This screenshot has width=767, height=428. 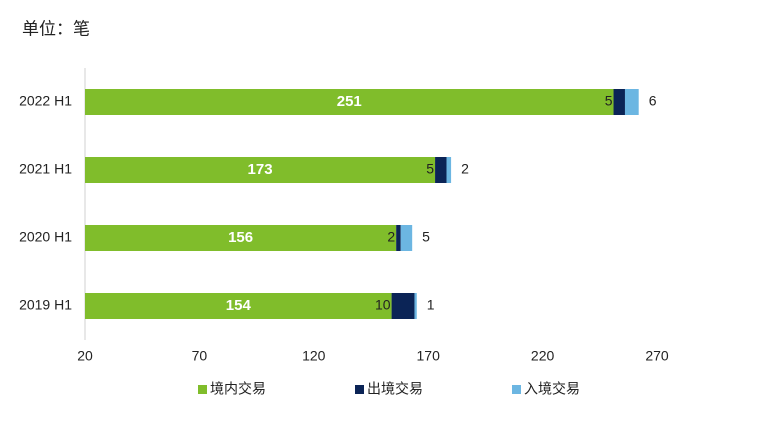 I want to click on data-label: 1, so click(x=431, y=305).